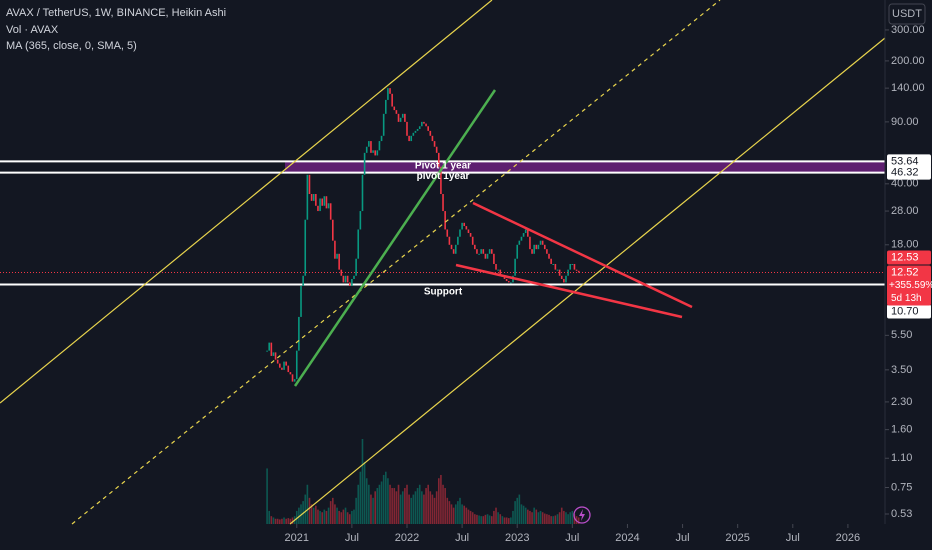 The width and height of the screenshot is (932, 550). I want to click on price-badge-label: 12.53, so click(905, 257).